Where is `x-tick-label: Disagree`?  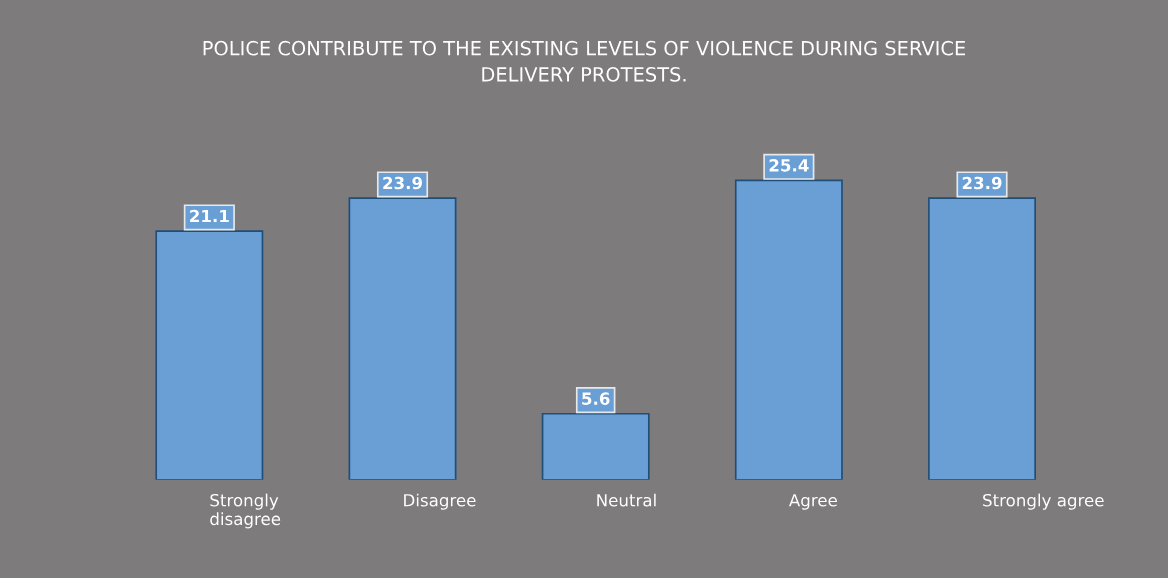
x-tick-label: Disagree is located at coordinates (440, 501).